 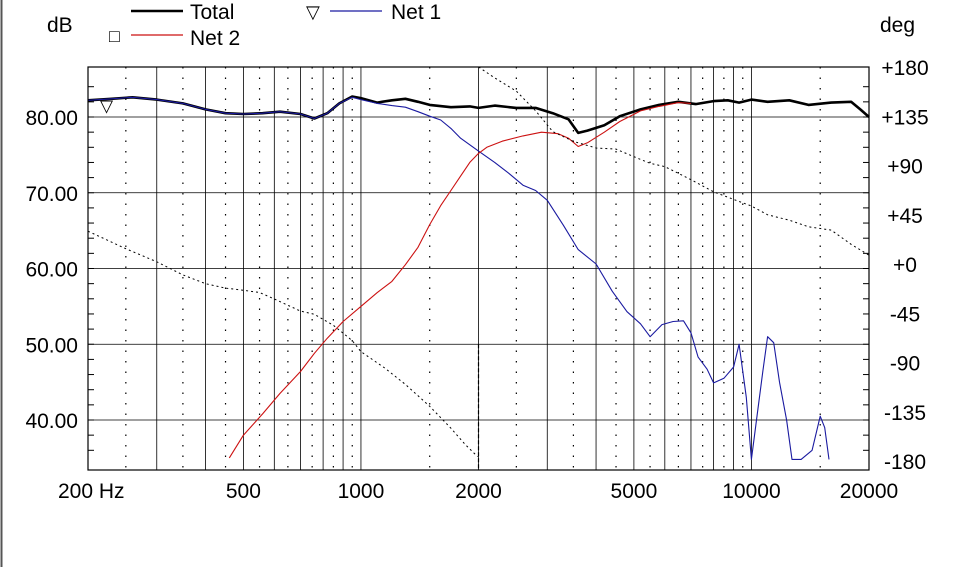 I want to click on y2-tick-labels: +180 +135 +90 +45 +0 -45 -90 -135 -180, so click(x=904, y=265).